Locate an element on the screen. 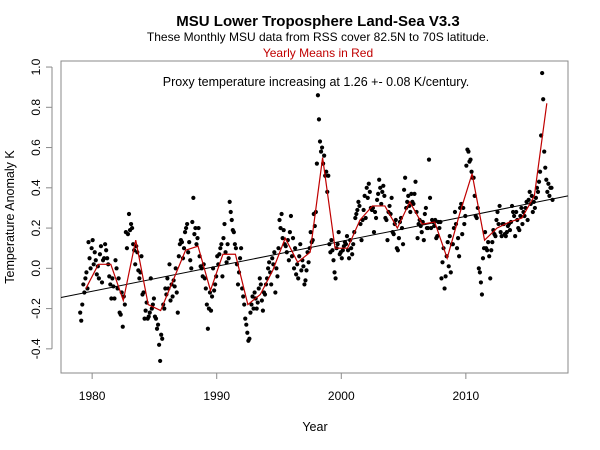 This screenshot has width=600, height=450. chart-subtitle-yearly-means: Yearly Means in Red is located at coordinates (318, 53).